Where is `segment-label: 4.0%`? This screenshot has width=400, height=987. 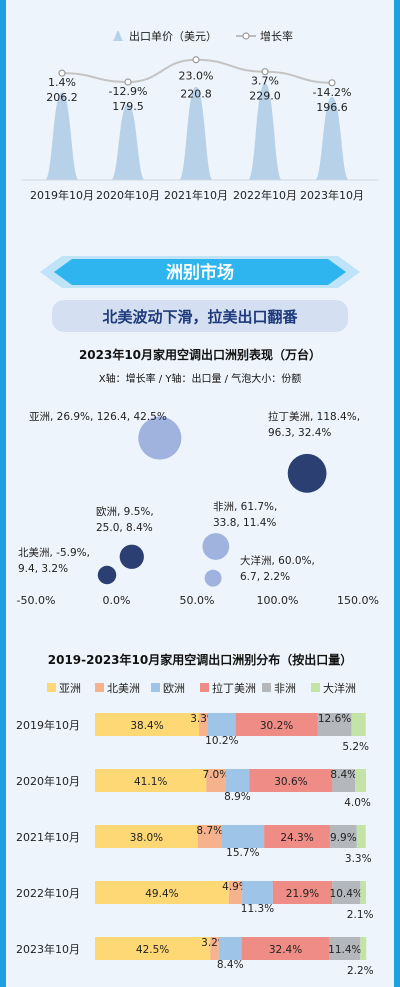
segment-label: 4.0% is located at coordinates (357, 803).